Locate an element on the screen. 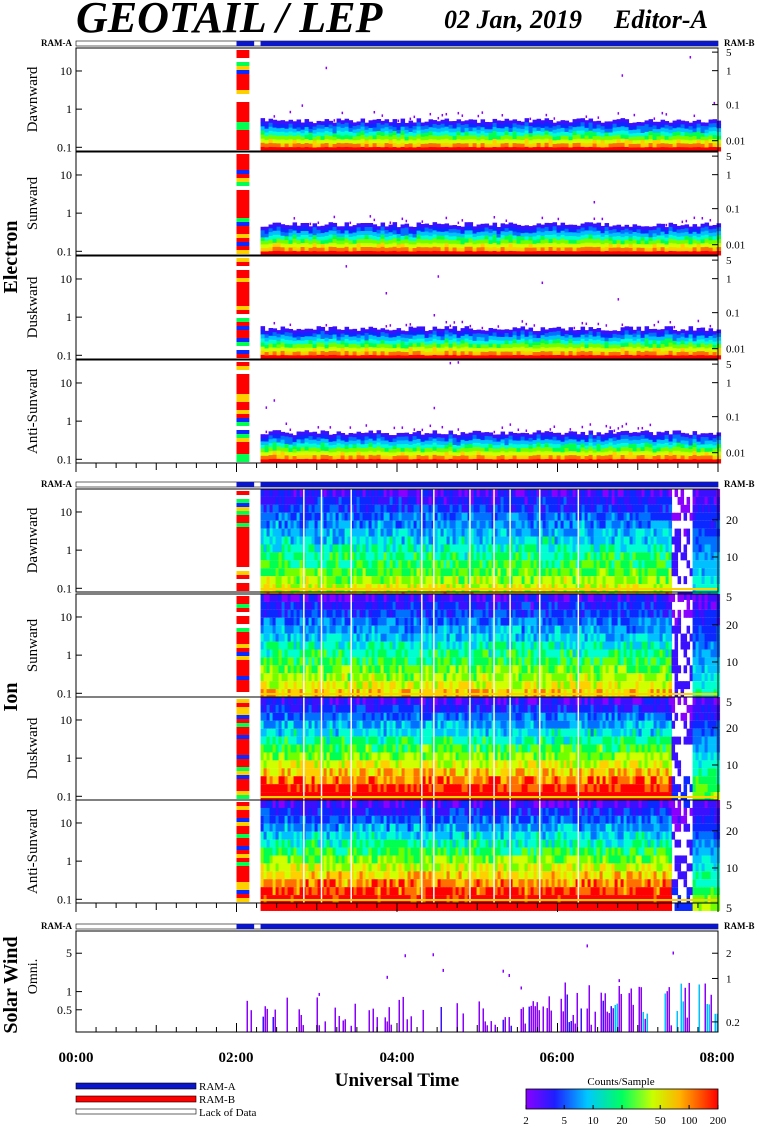  ion-panel-duskward: 10 1 0.1 20 10 5 Duskward is located at coordinates (381, 754).